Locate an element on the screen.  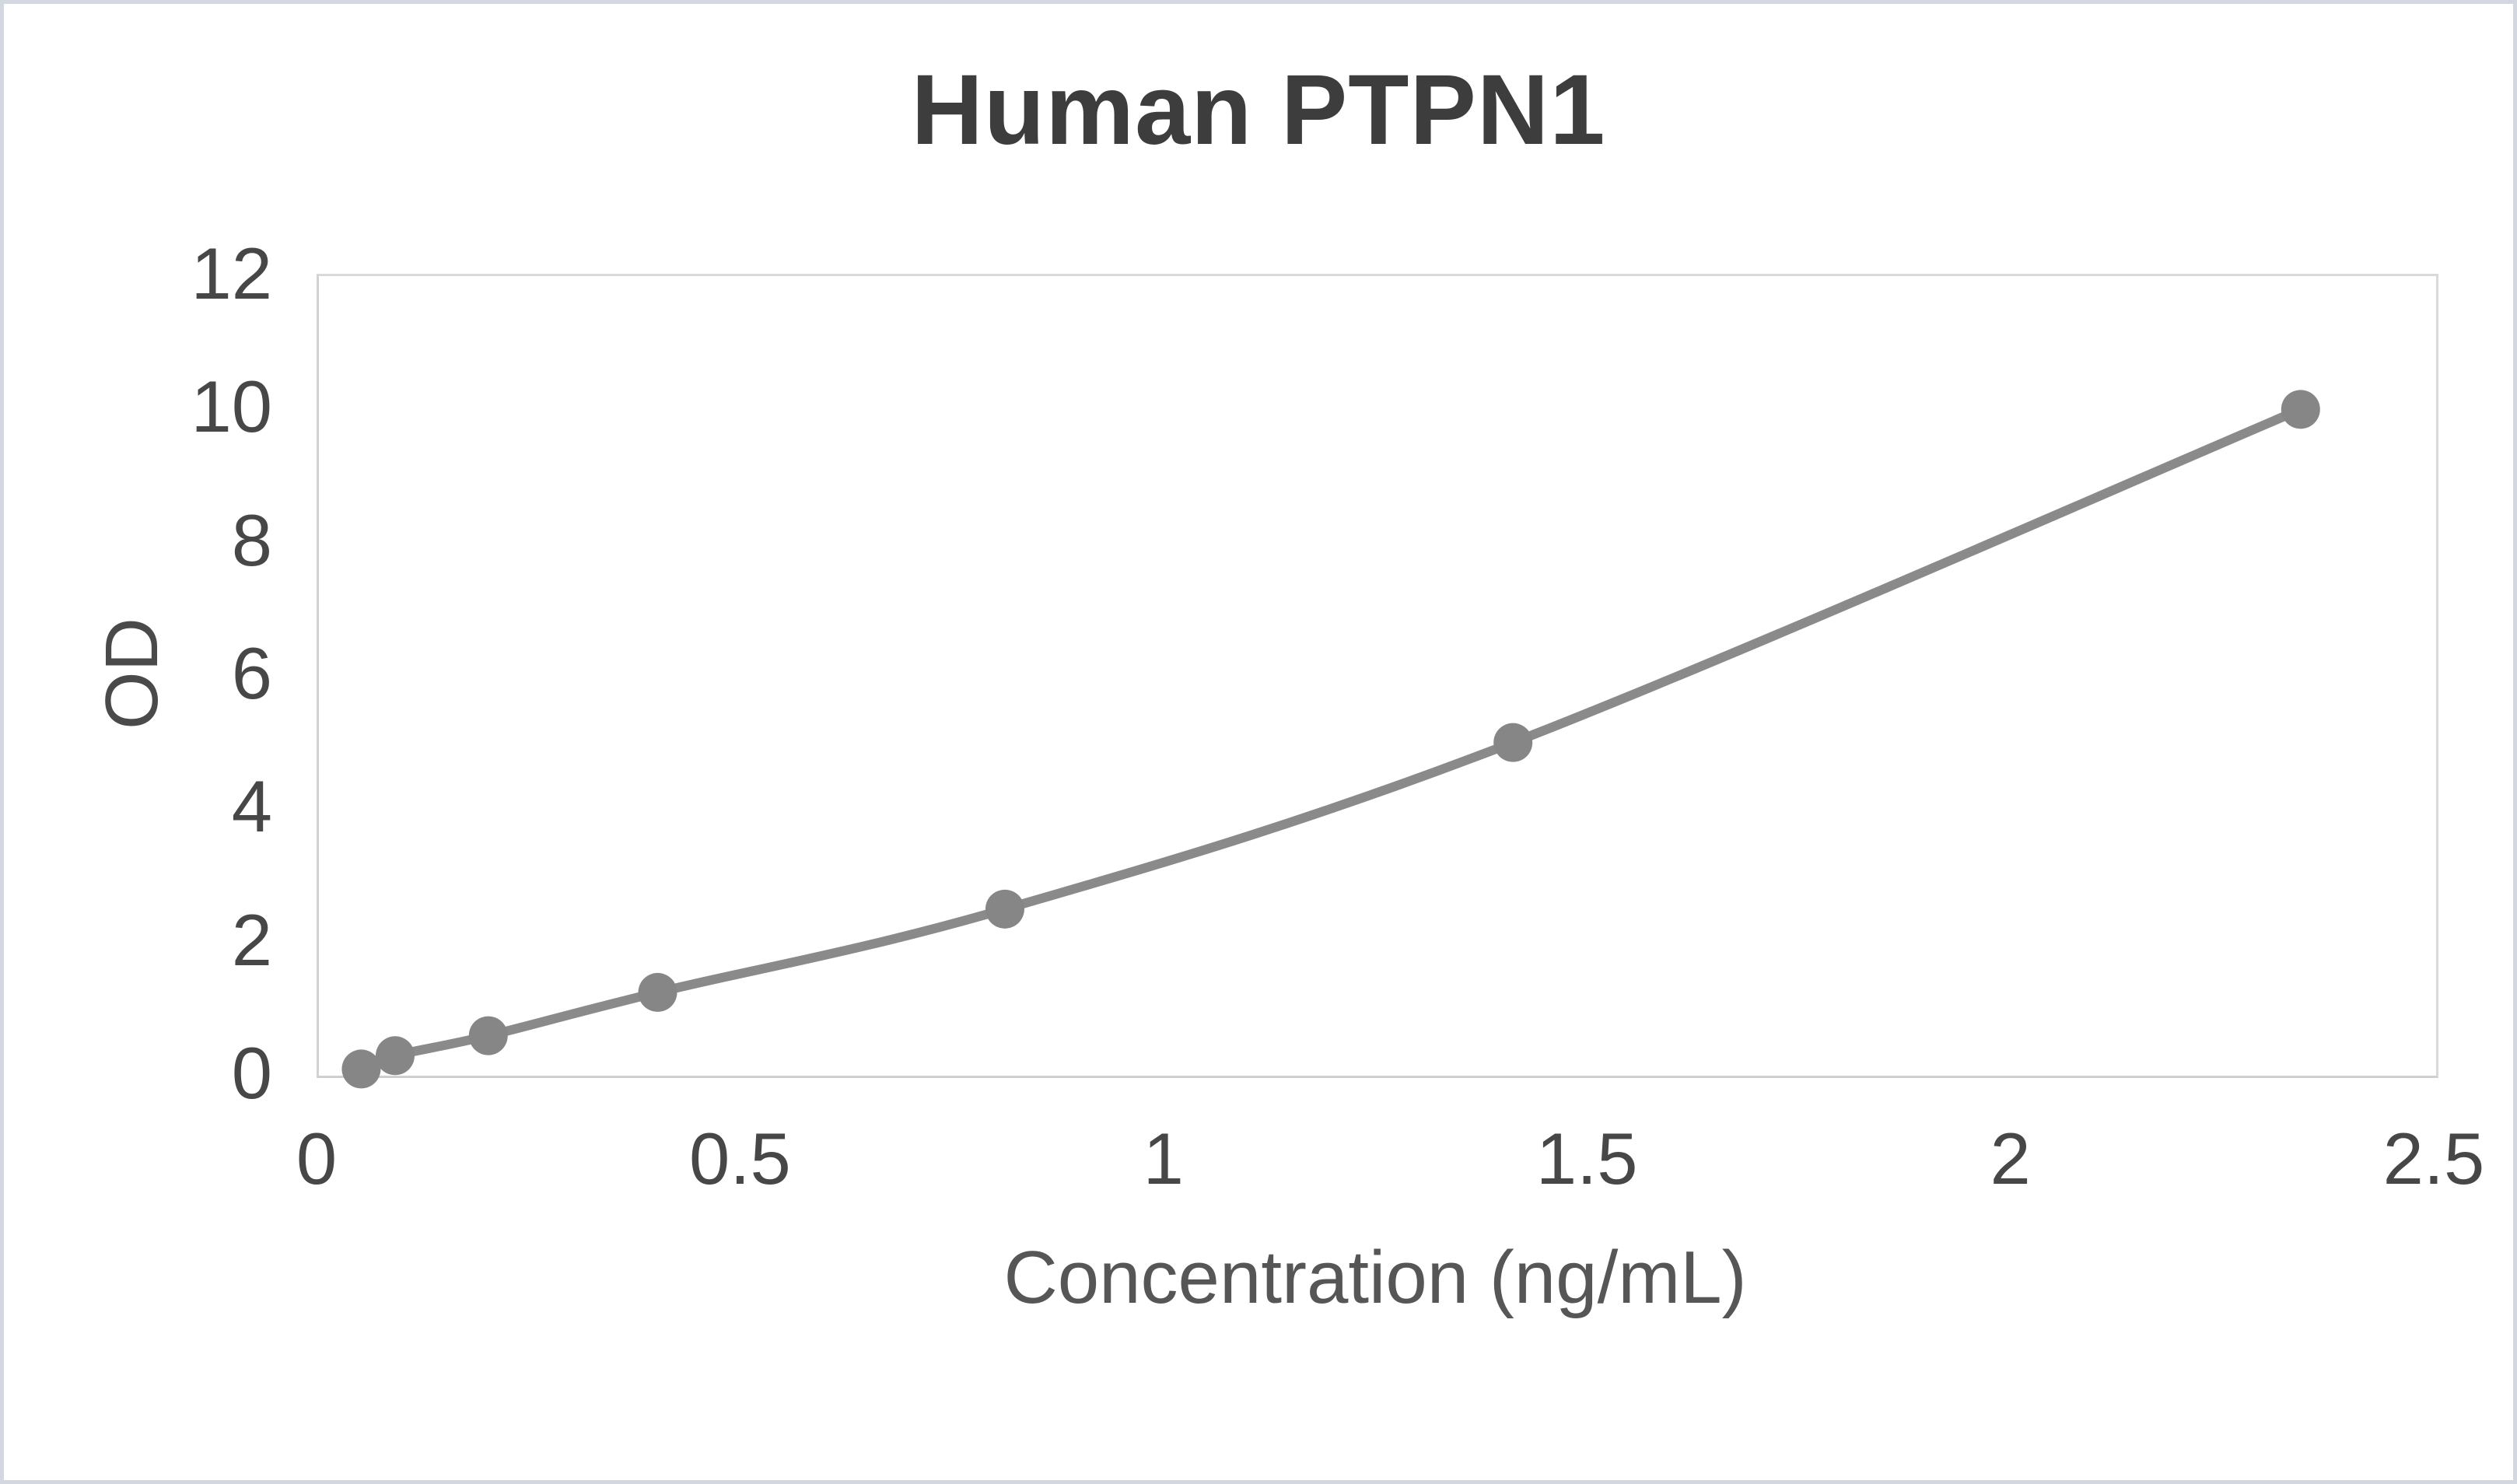
y-tick-label: 8 is located at coordinates (251, 540).